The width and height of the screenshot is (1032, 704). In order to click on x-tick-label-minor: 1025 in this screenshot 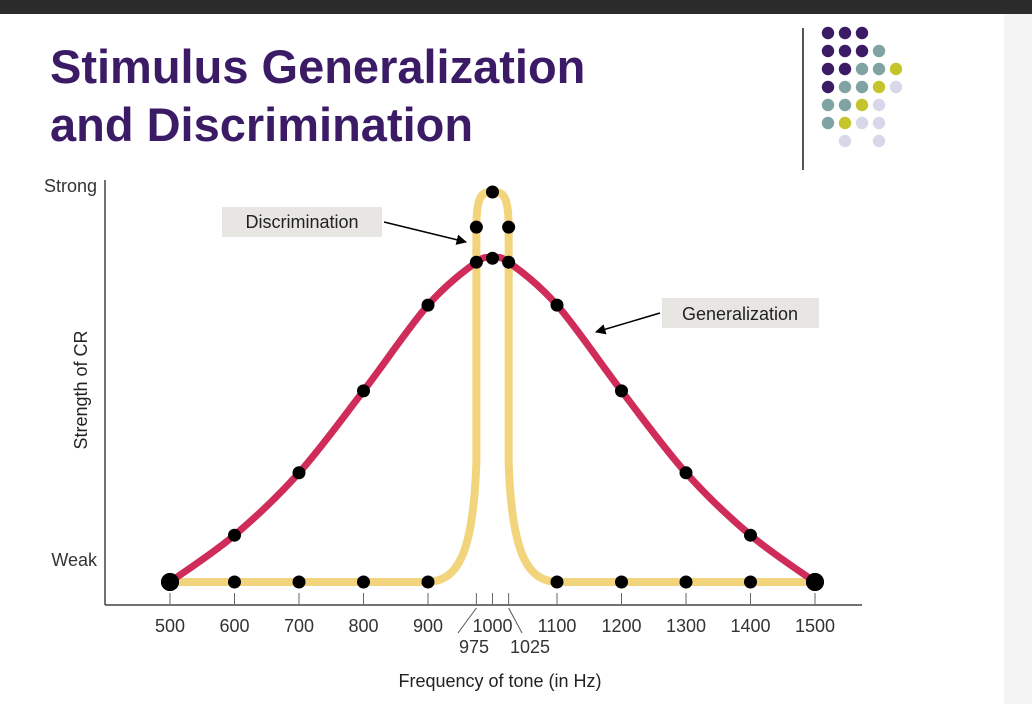, I will do `click(530, 647)`.